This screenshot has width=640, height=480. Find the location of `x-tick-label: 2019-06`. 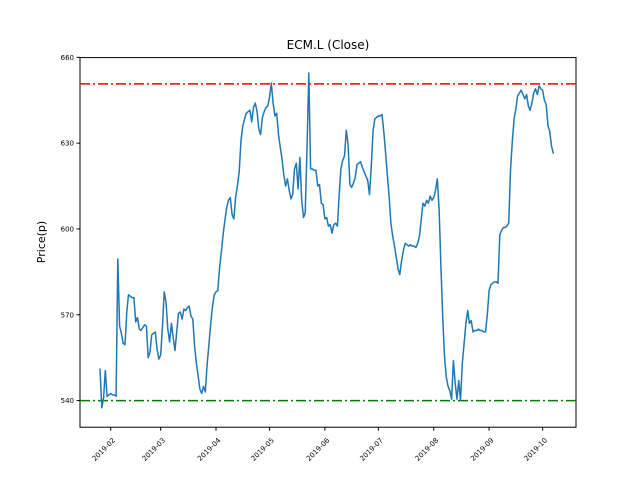

x-tick-label: 2019-06 is located at coordinates (318, 449).